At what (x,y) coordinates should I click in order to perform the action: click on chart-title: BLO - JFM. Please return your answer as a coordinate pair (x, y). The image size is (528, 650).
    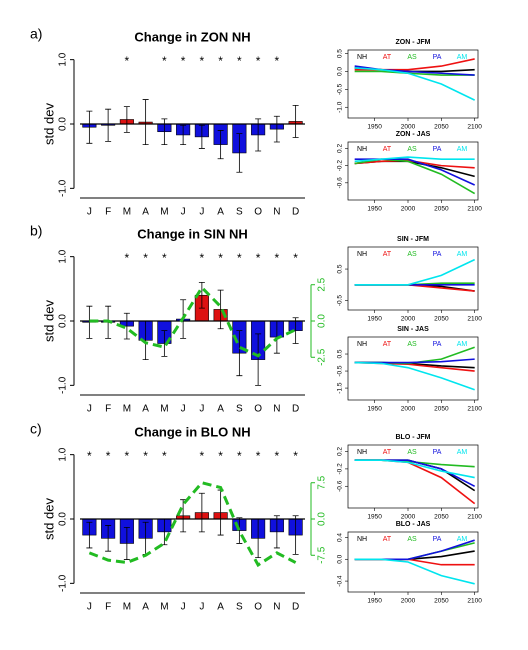
    Looking at the image, I should click on (413, 437).